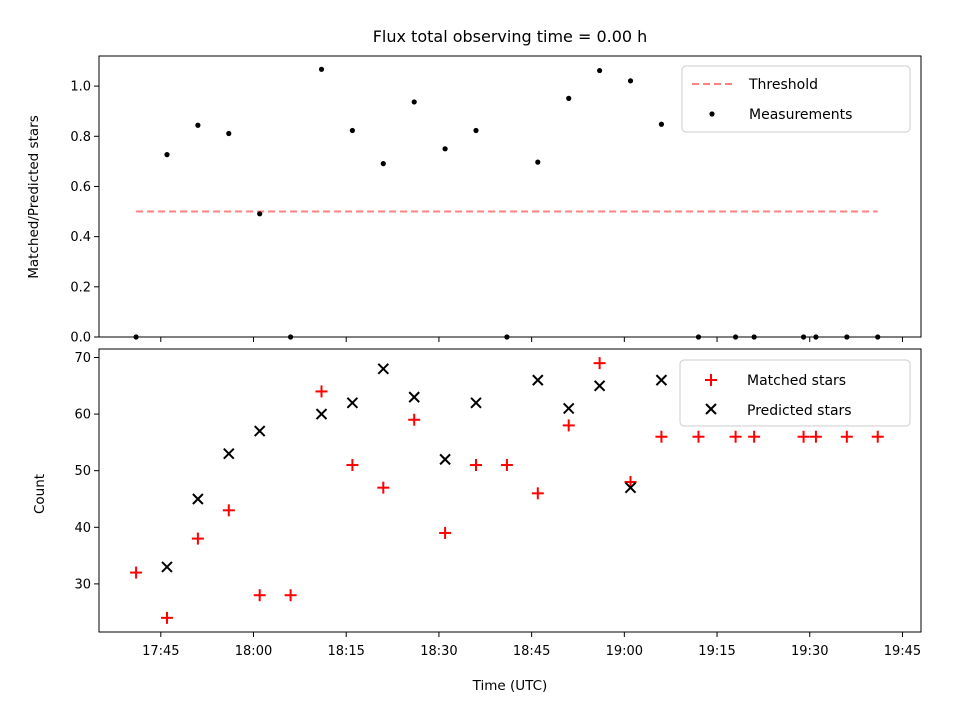 The height and width of the screenshot is (720, 960). I want to click on legend-predicted-marker, so click(711, 409).